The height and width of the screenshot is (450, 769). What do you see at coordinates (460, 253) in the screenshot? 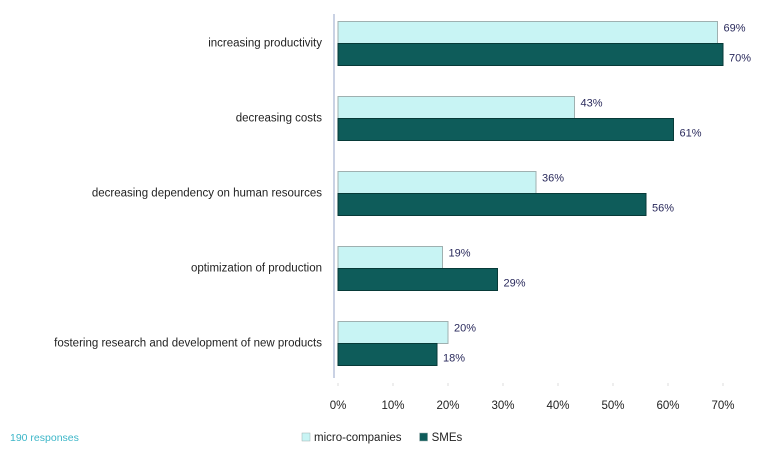
I see `value-label: 19%` at bounding box center [460, 253].